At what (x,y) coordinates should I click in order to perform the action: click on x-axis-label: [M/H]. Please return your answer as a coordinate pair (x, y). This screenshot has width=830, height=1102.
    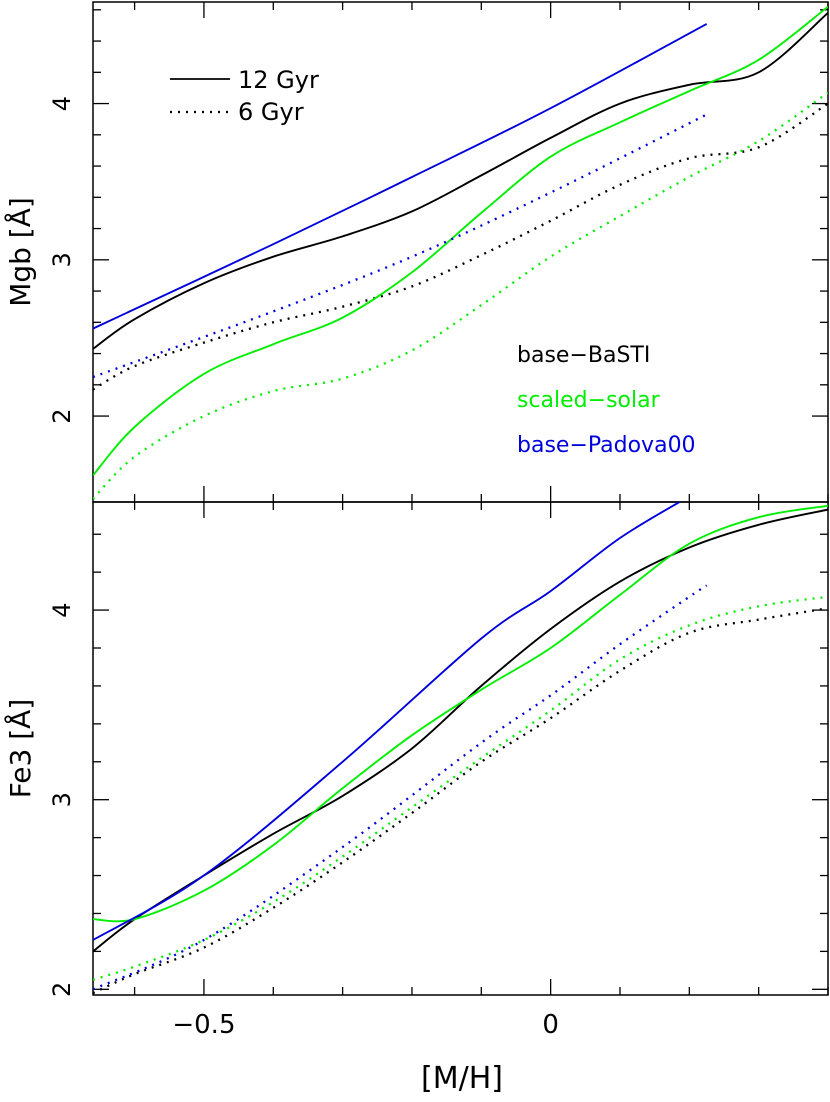
    Looking at the image, I should click on (462, 1078).